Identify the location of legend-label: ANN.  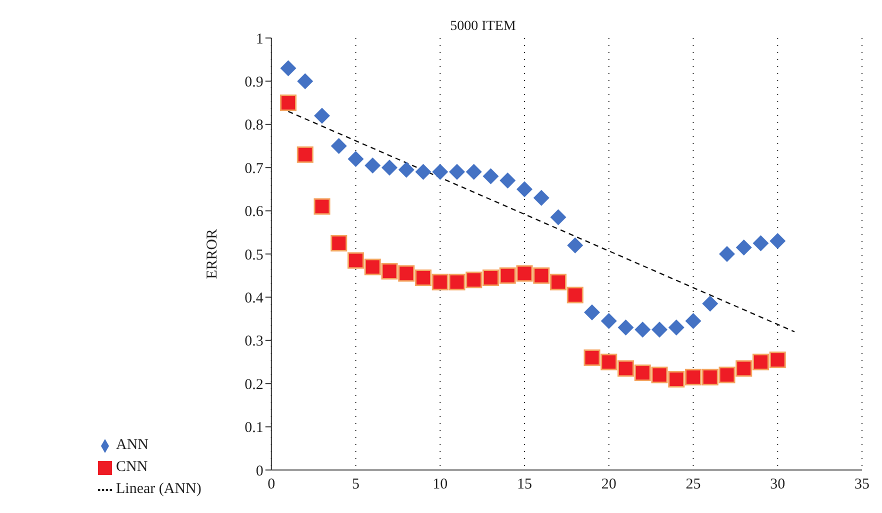
(132, 445).